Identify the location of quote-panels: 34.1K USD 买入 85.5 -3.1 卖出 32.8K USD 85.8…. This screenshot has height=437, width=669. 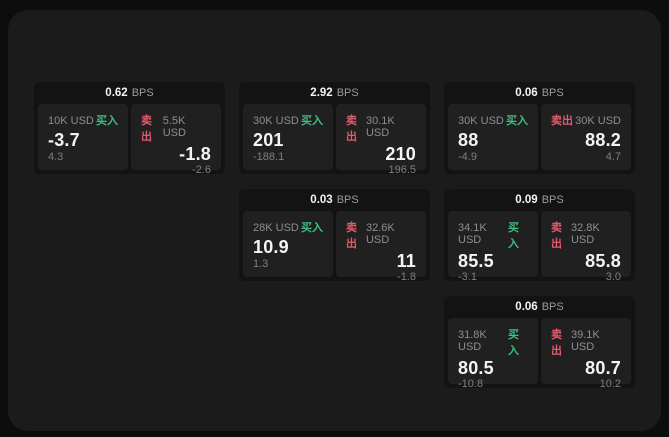
(539, 245).